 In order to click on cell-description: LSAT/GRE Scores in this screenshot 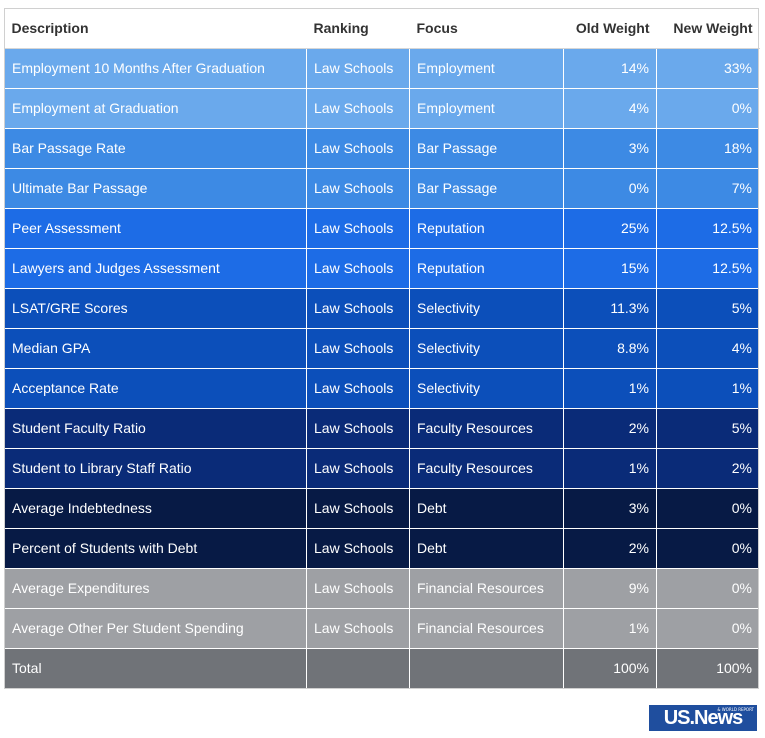, I will do `click(155, 308)`.